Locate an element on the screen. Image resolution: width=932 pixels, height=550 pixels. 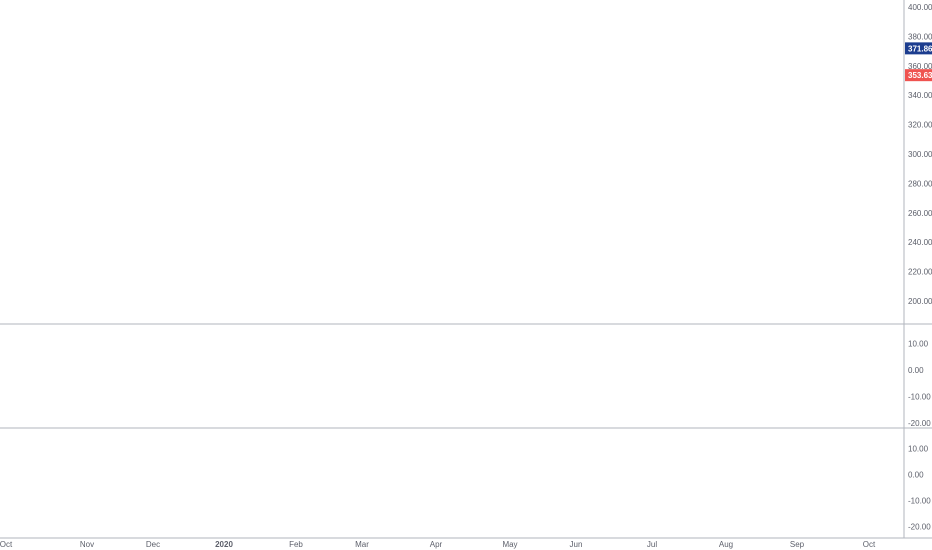
month-label: Sep is located at coordinates (797, 544).